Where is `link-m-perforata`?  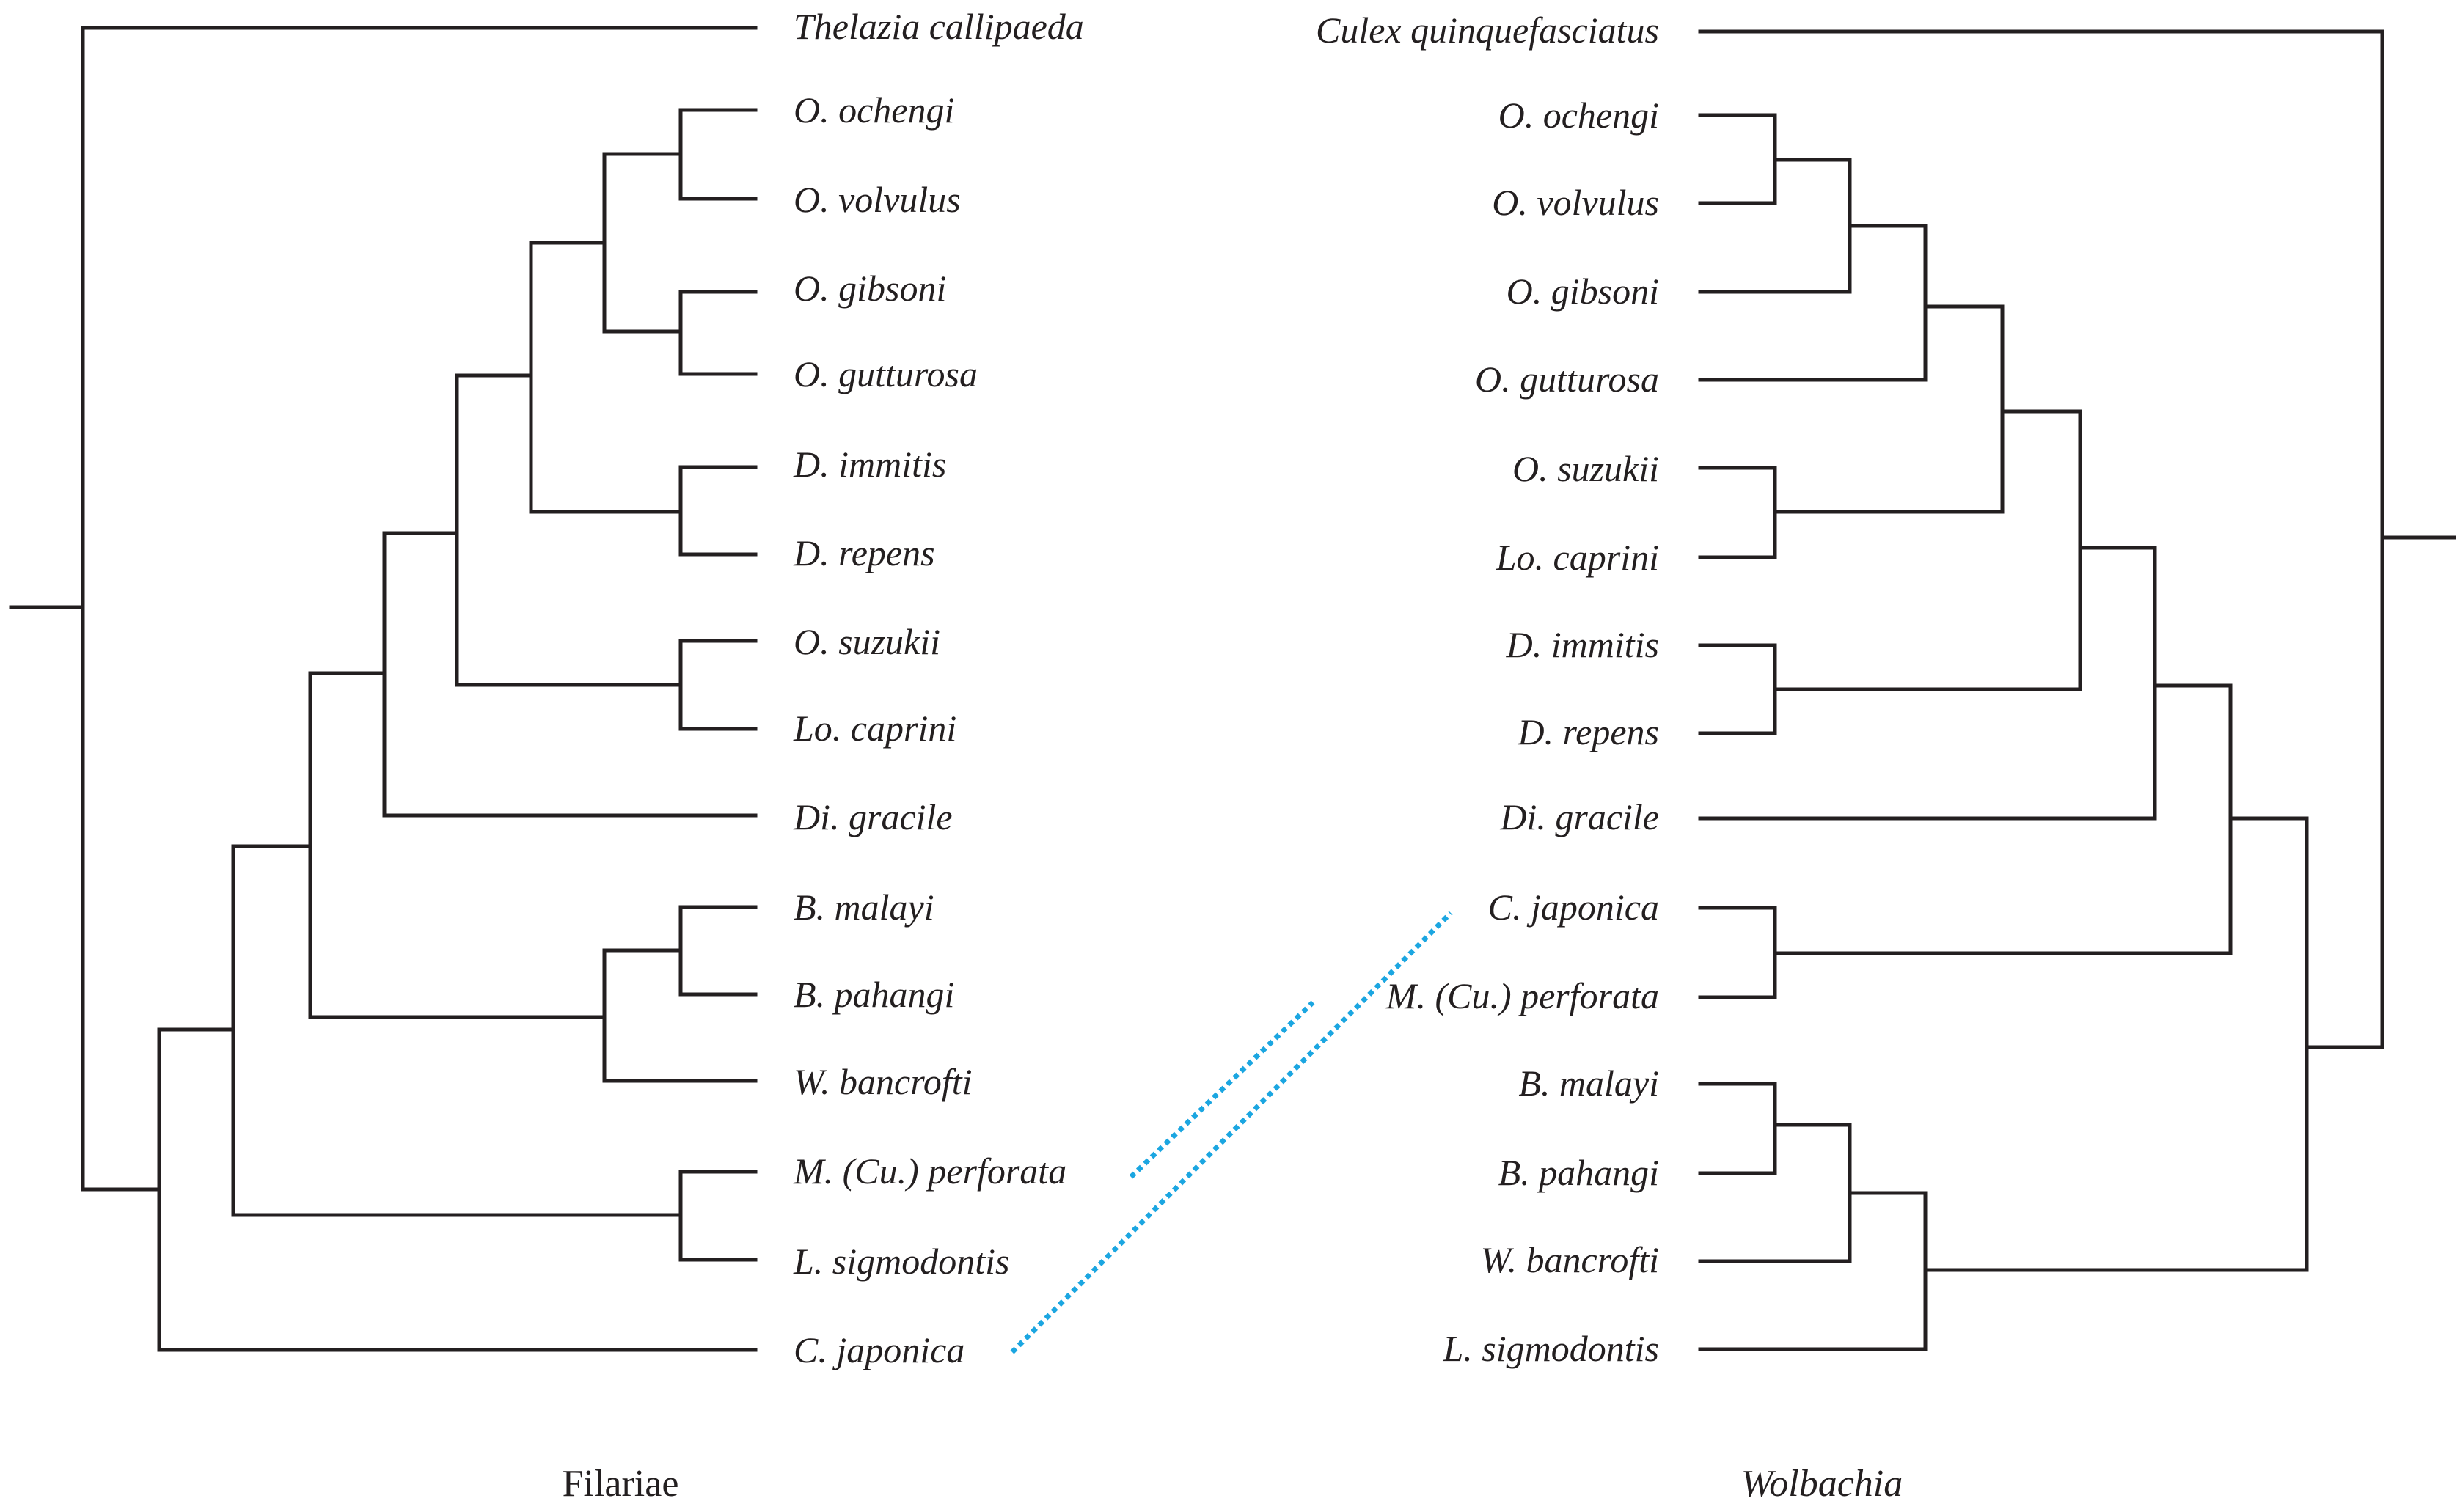 link-m-perforata is located at coordinates (1222, 1089).